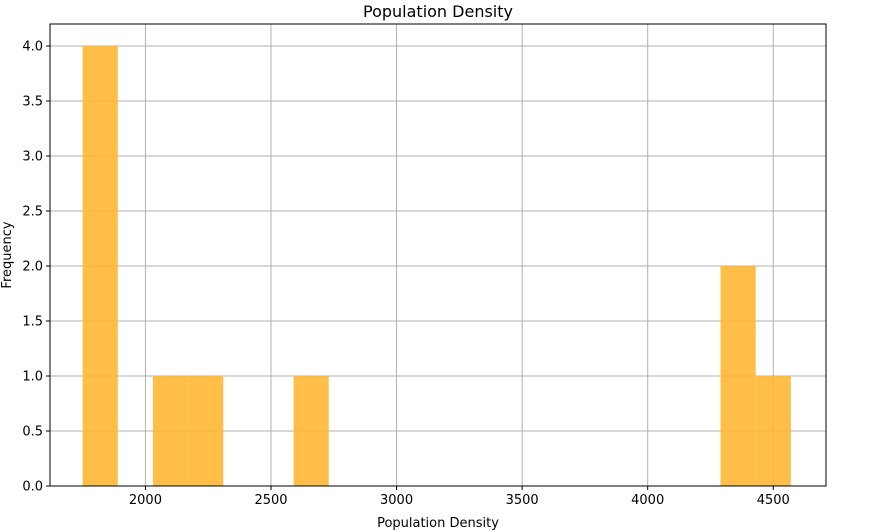 The image size is (871, 532). I want to click on x-tick-label: 2500, so click(270, 500).